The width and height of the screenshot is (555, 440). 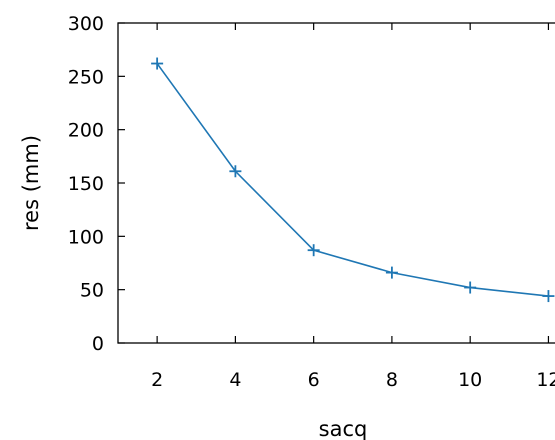 What do you see at coordinates (92, 291) in the screenshot?
I see `y-tick-label: 50` at bounding box center [92, 291].